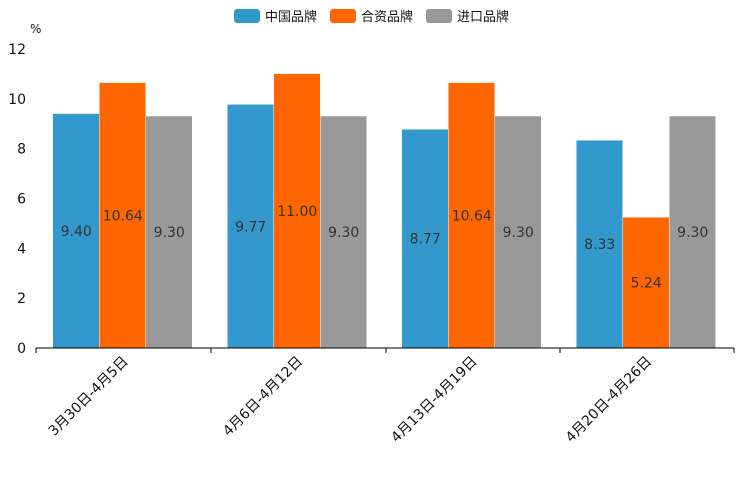 The height and width of the screenshot is (496, 744). What do you see at coordinates (291, 17) in the screenshot?
I see `legend-label: 中国品牌` at bounding box center [291, 17].